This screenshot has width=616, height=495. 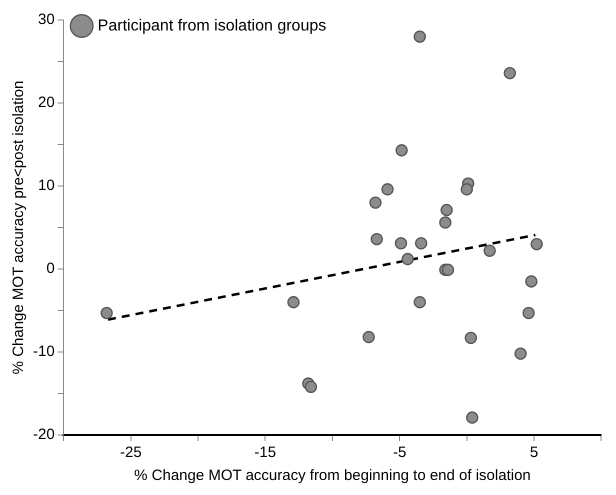 What do you see at coordinates (43, 351) in the screenshot?
I see `y-tick-label: -10` at bounding box center [43, 351].